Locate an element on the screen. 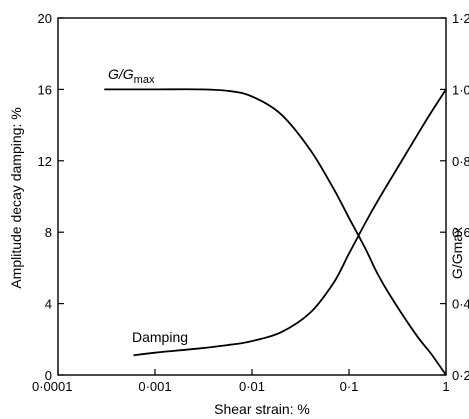  y-tick-label: 4 is located at coordinates (48, 304).